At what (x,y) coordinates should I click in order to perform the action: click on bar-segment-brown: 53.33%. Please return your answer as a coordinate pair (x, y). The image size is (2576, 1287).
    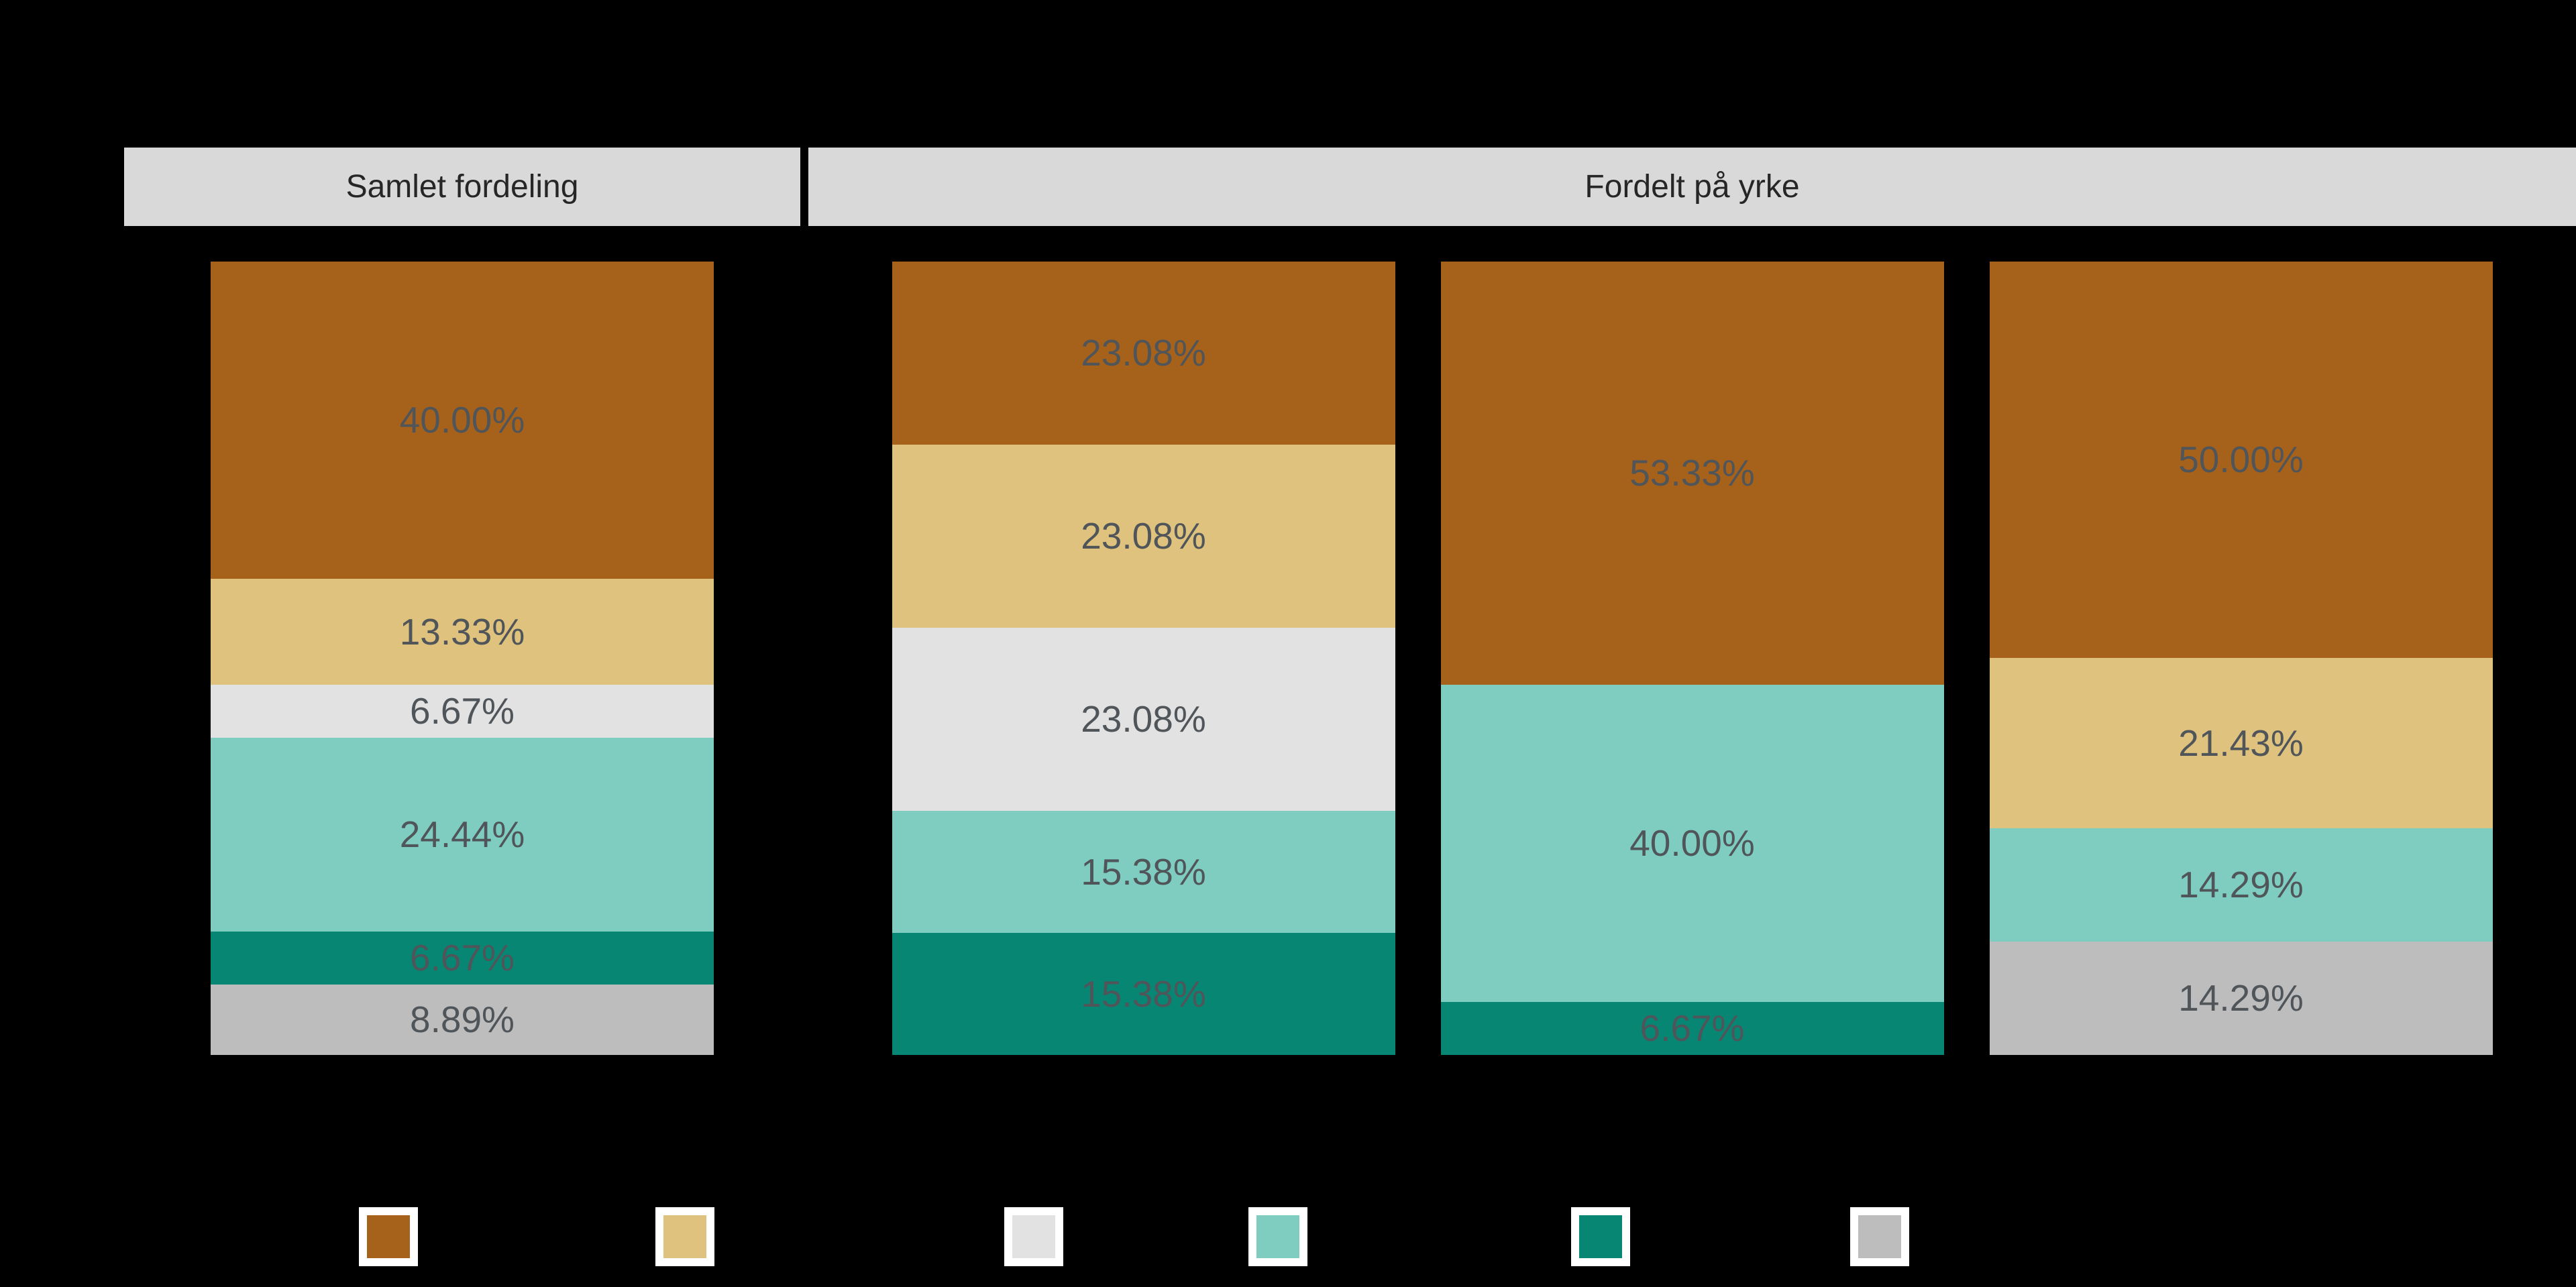
    Looking at the image, I should click on (1692, 473).